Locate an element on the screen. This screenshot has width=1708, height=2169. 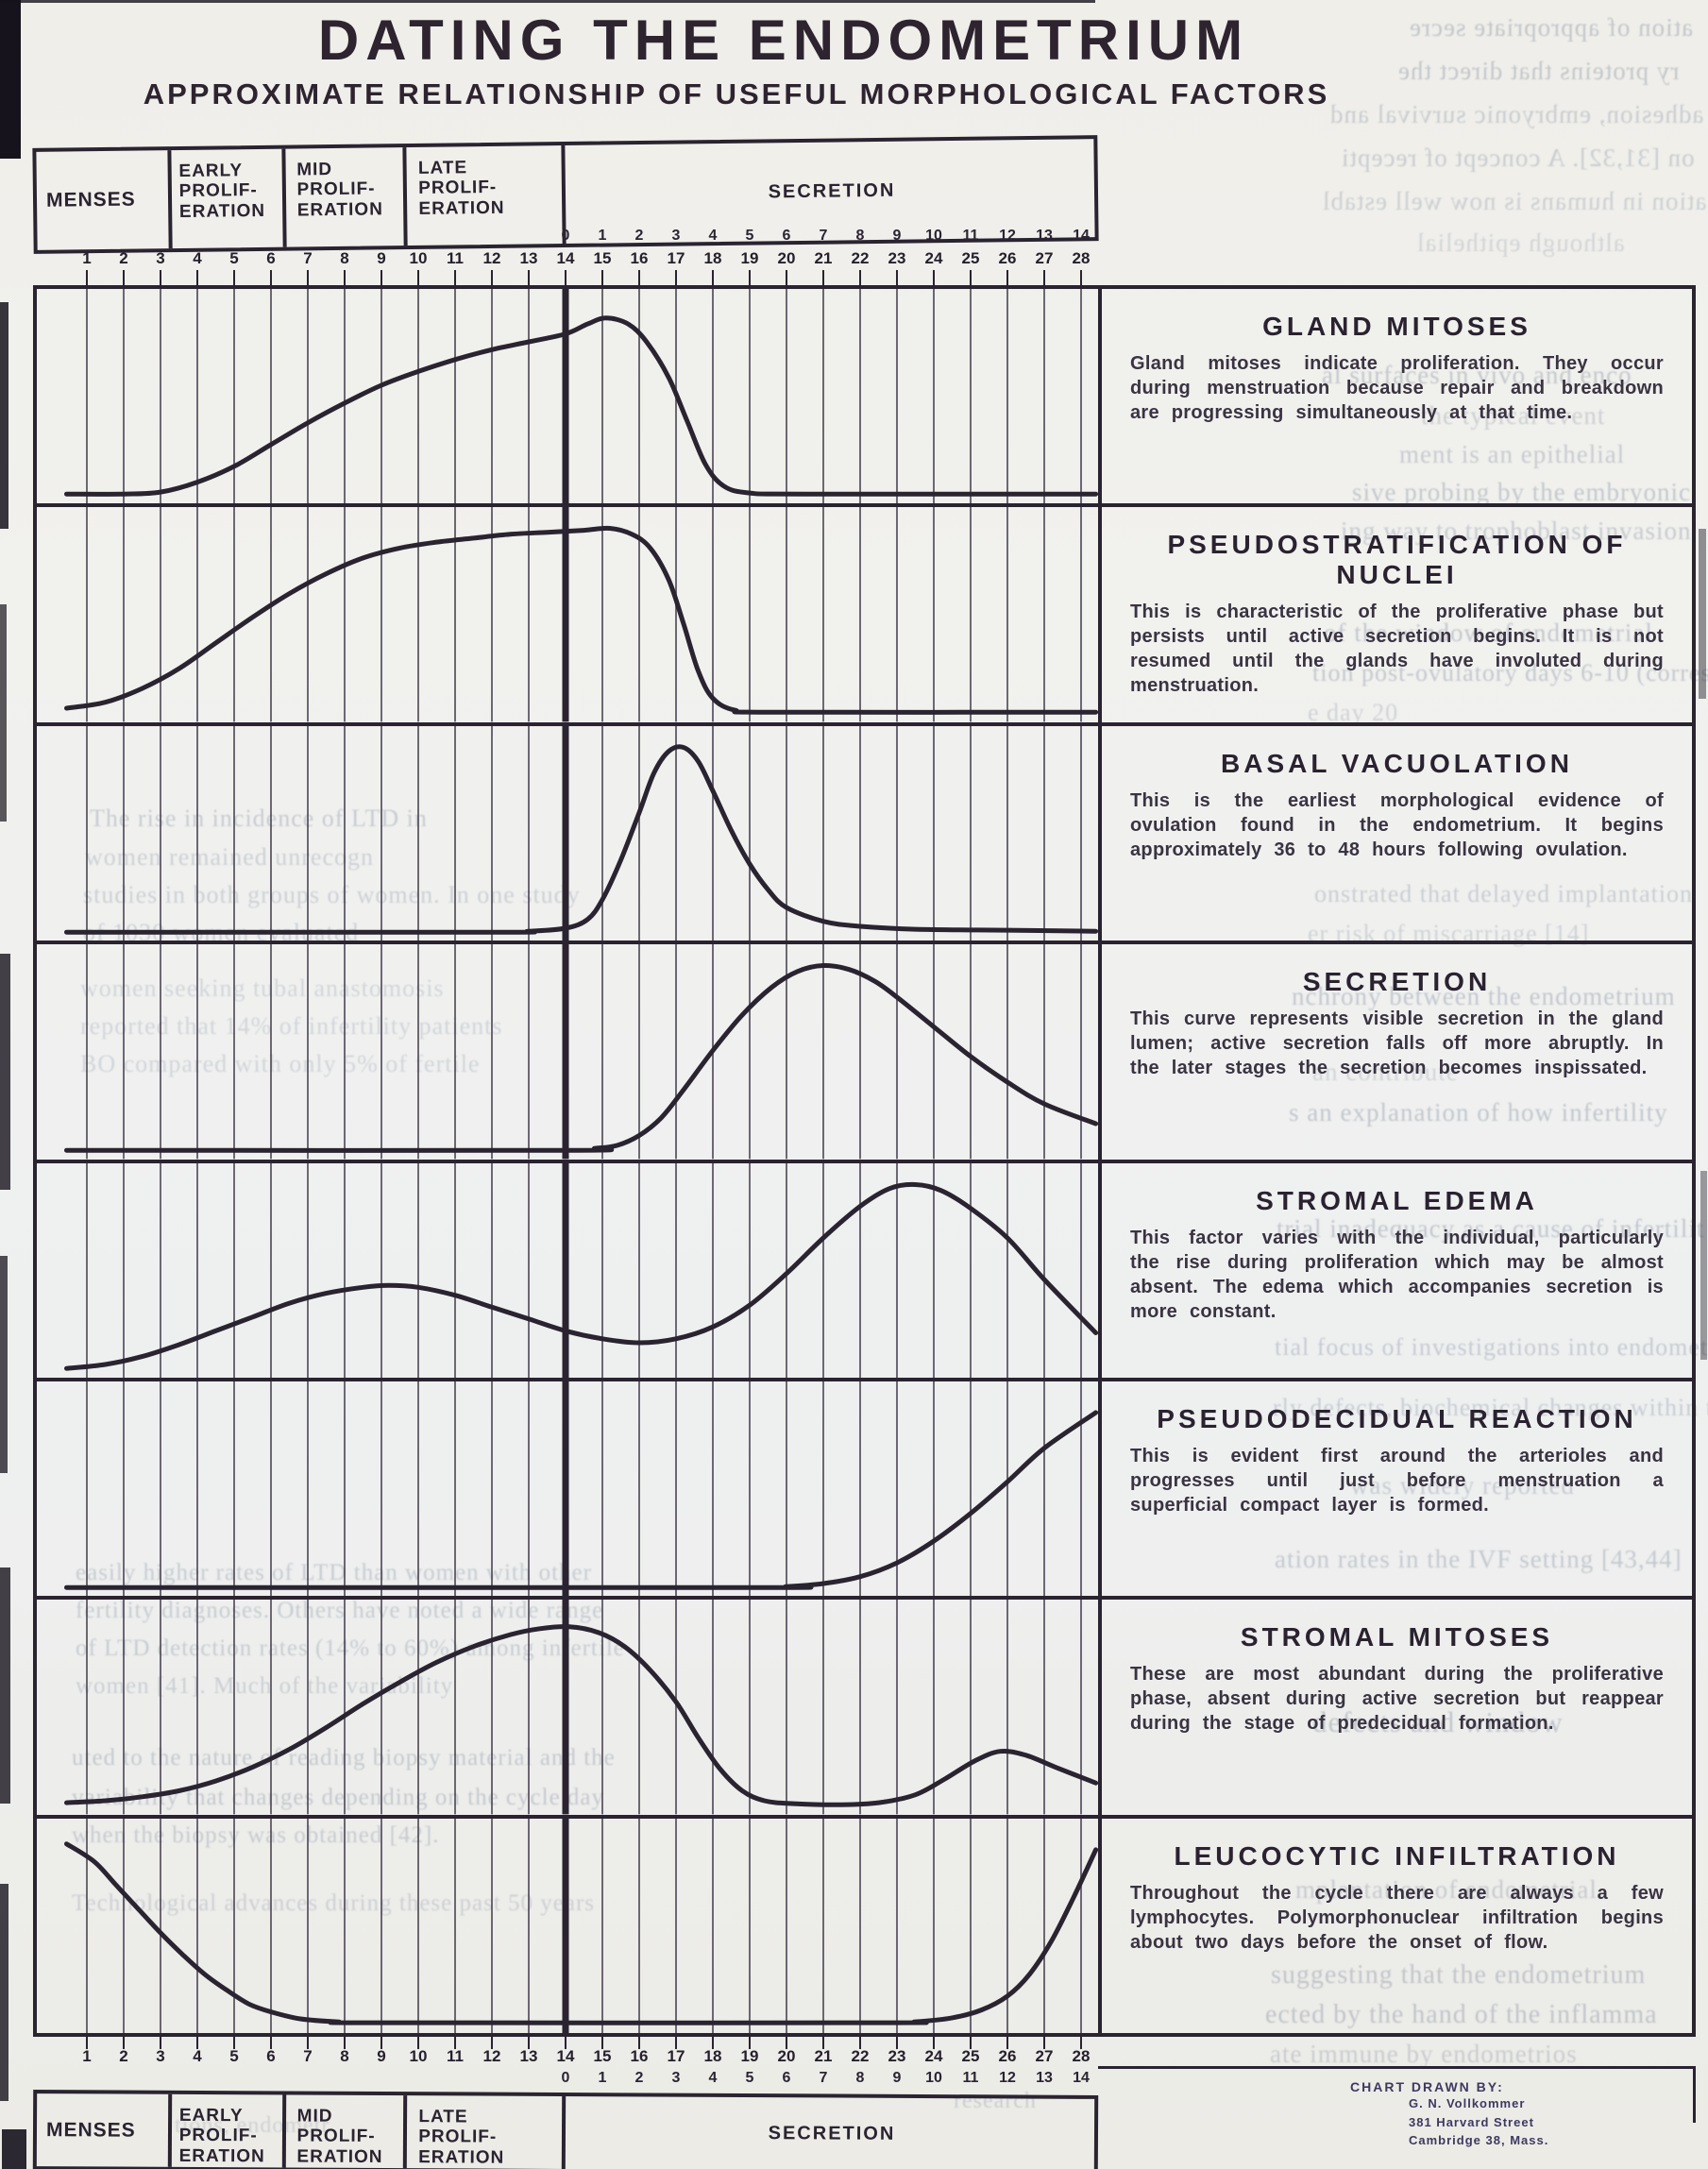
phase-cell-early-prolif--eration: EARLY PROLIF- ERATION is located at coordinates (226, 2131).